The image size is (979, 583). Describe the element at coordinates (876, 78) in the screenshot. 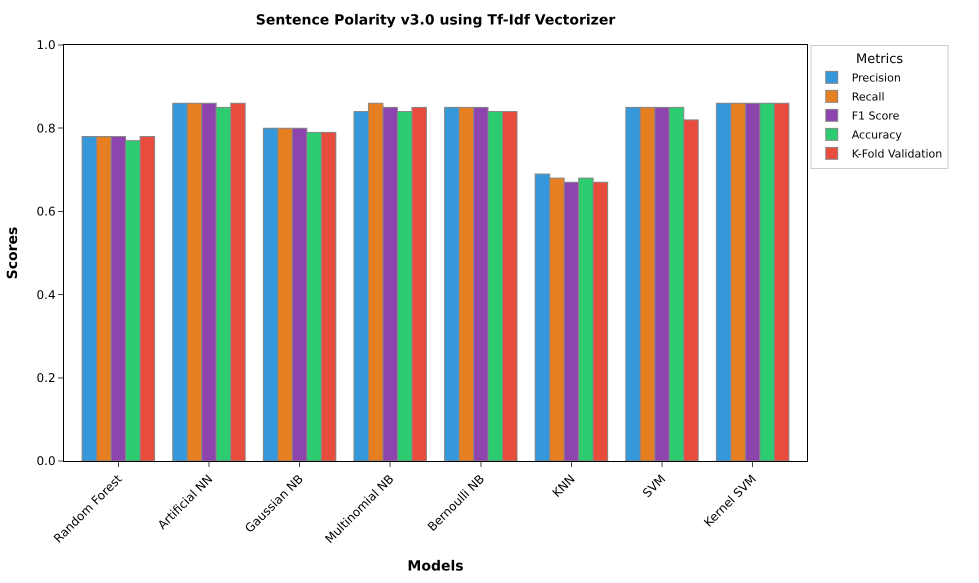

I see `legend-label: Precision` at that location.